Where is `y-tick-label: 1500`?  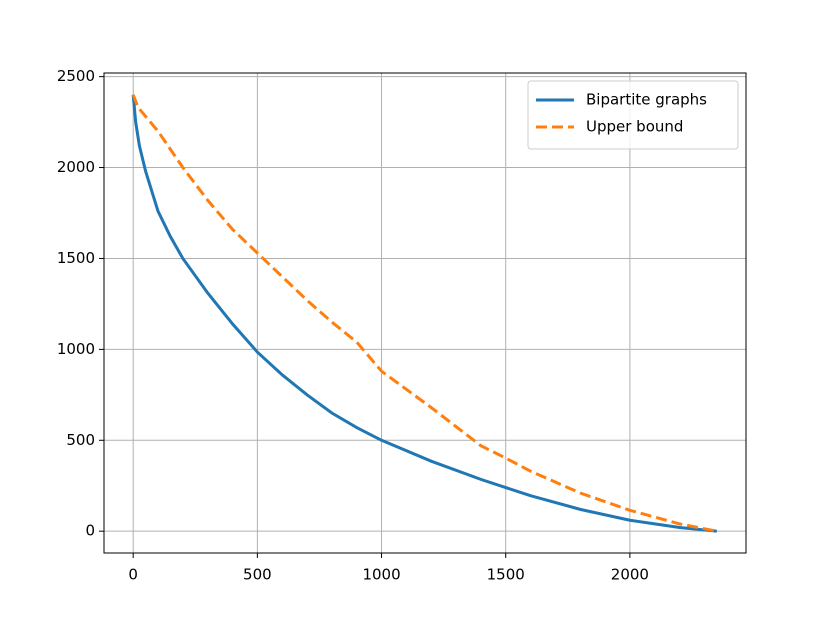
y-tick-label: 1500 is located at coordinates (76, 258).